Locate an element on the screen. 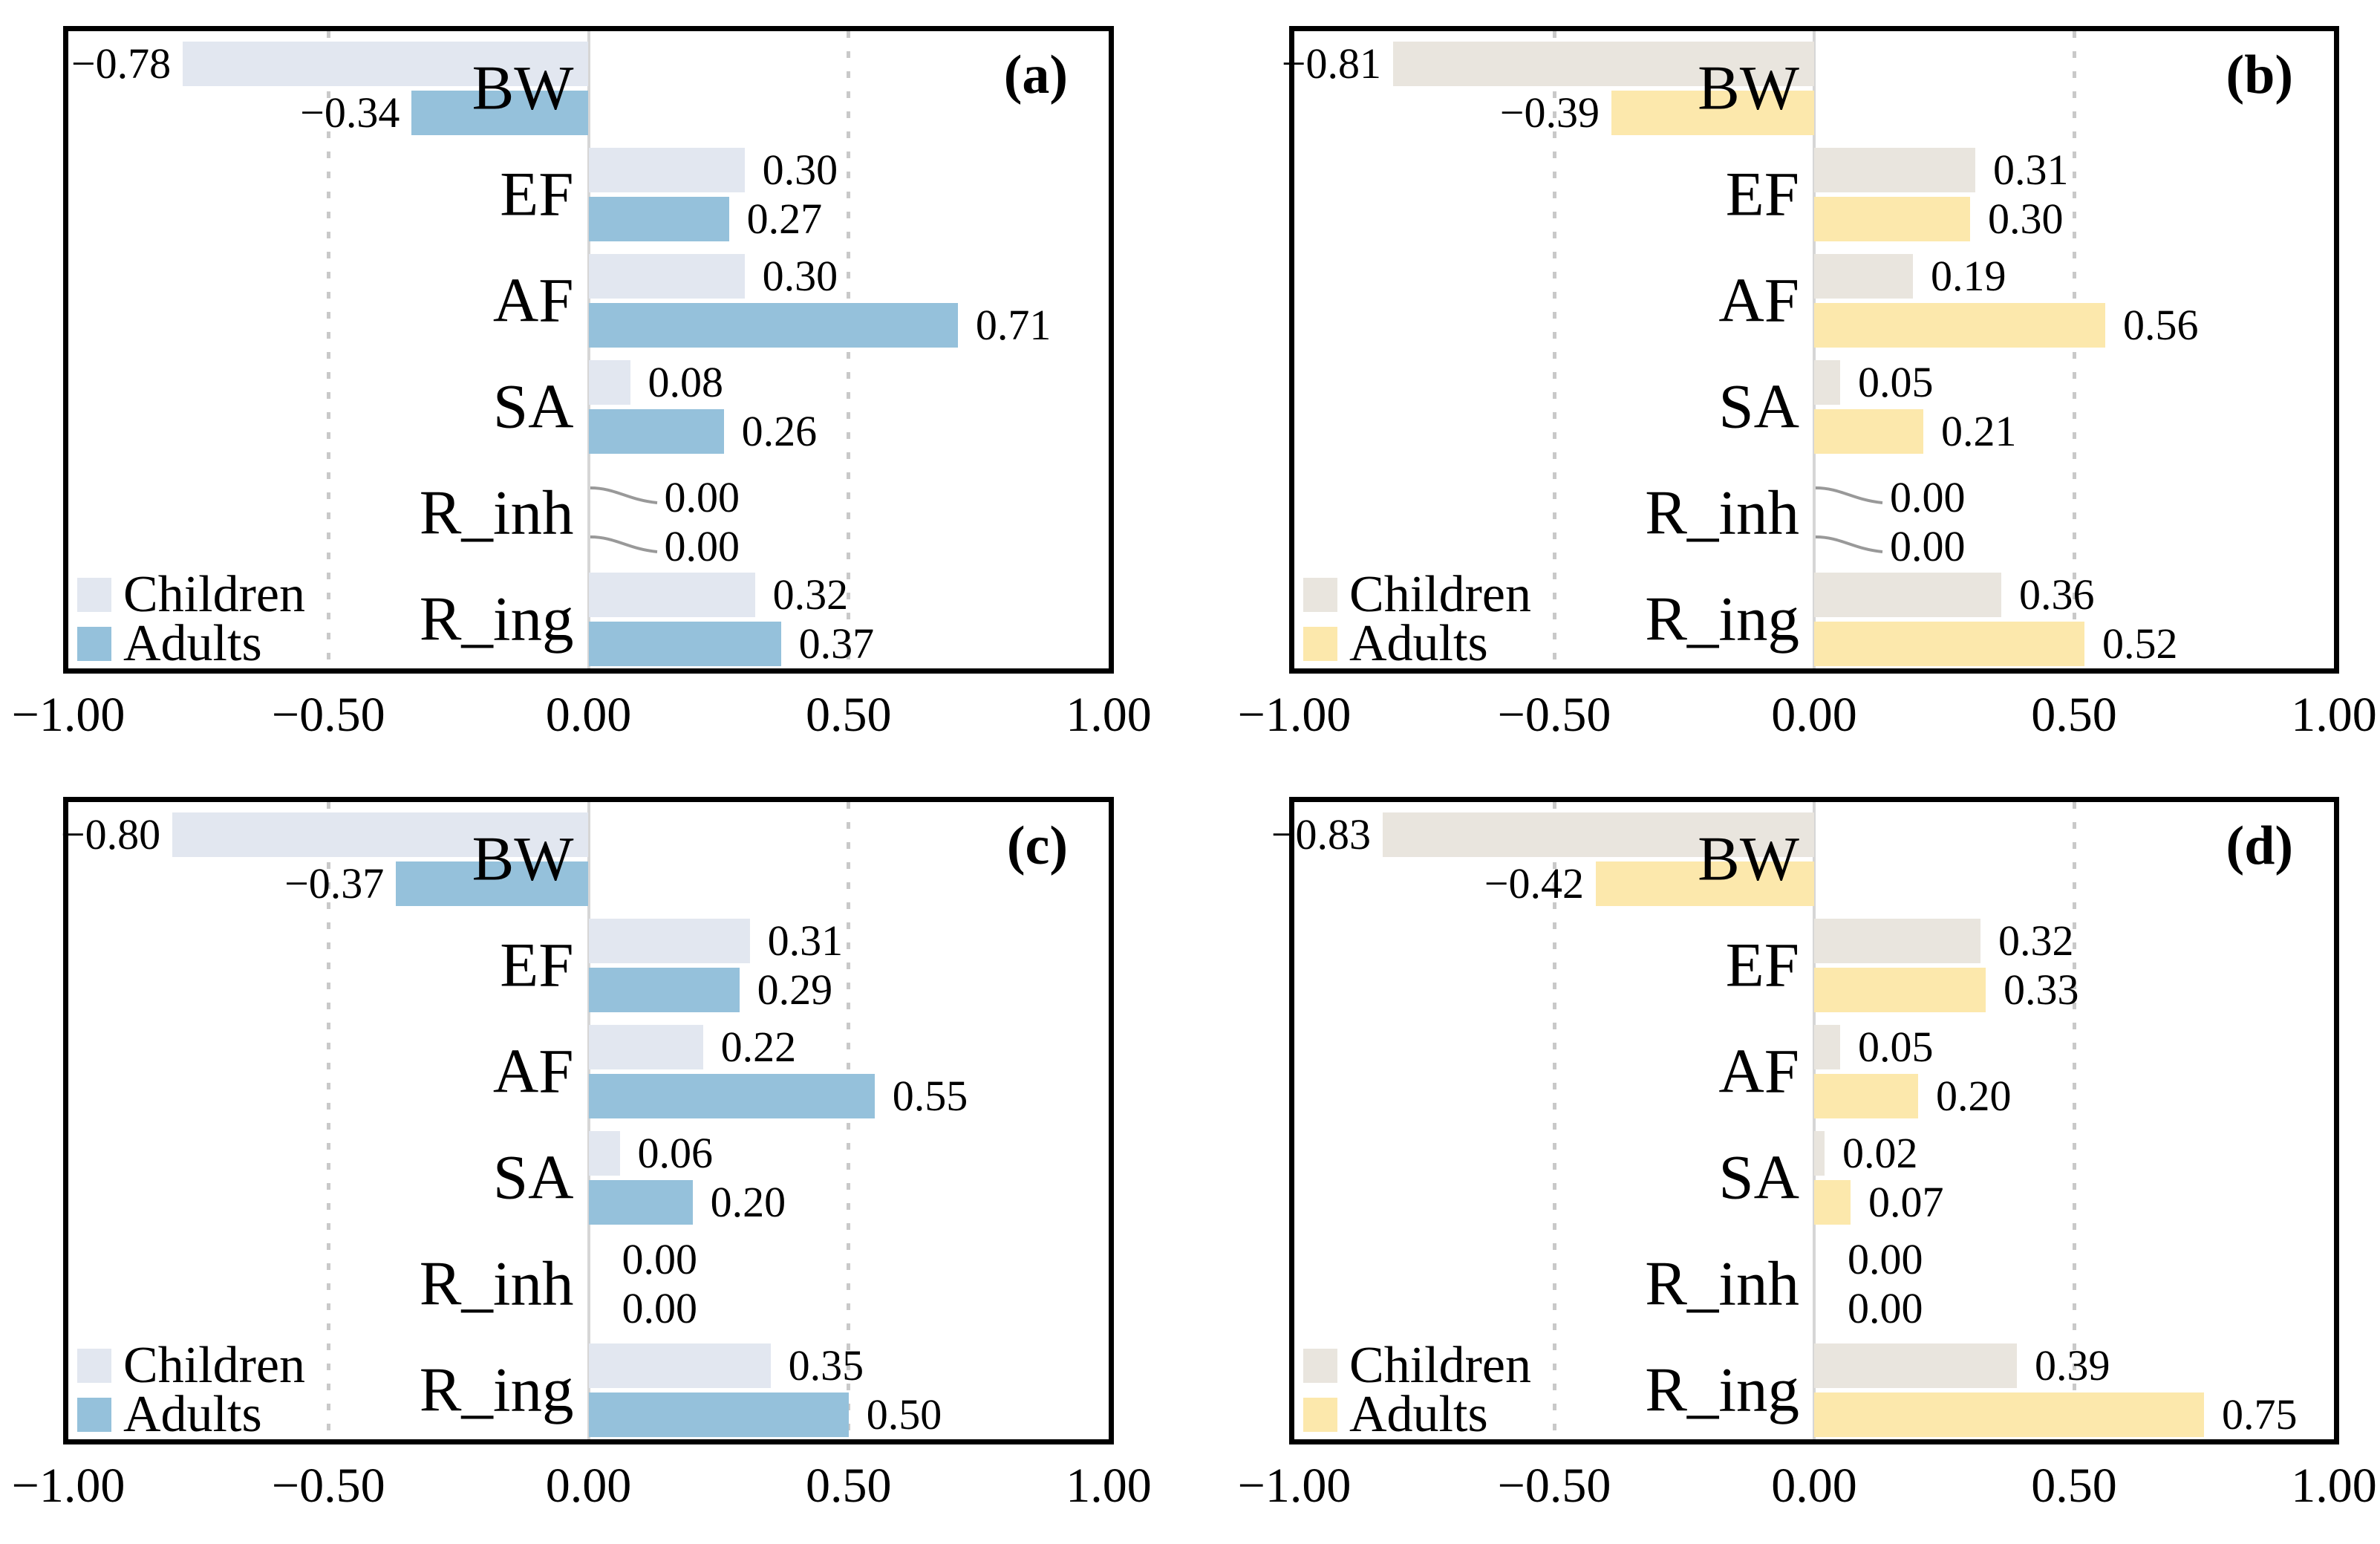 The width and height of the screenshot is (2380, 1544). value-label-adults-EF: 0.27 is located at coordinates (785, 219).